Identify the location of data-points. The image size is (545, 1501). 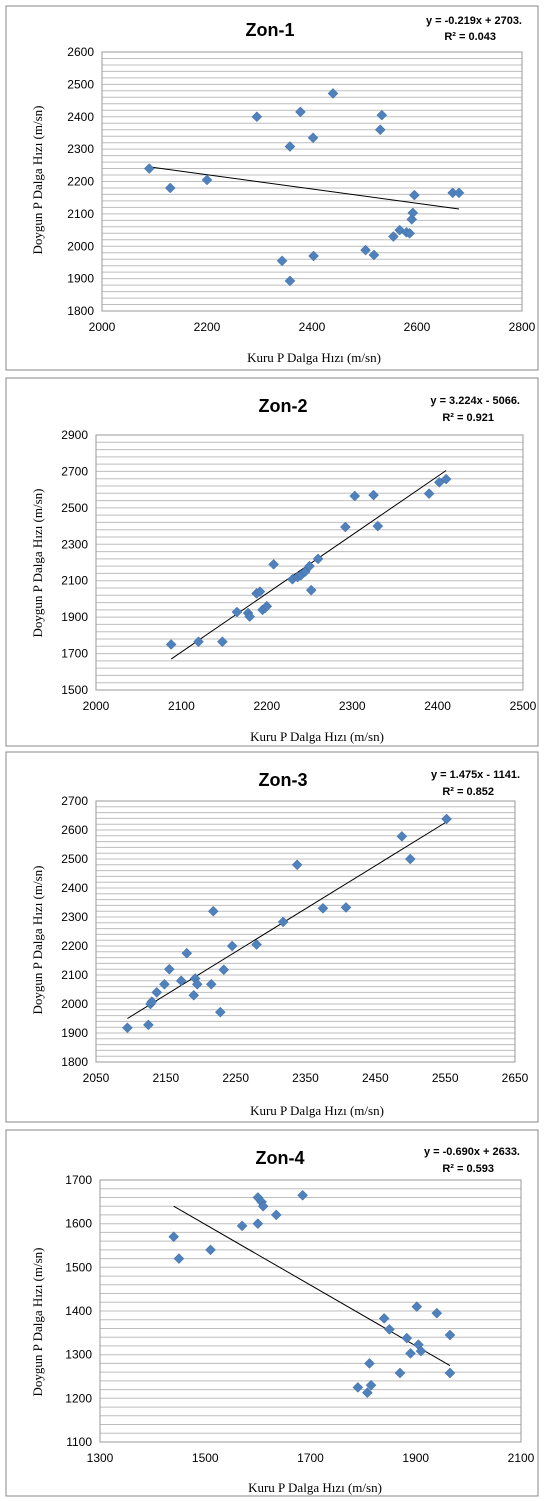
(308, 561).